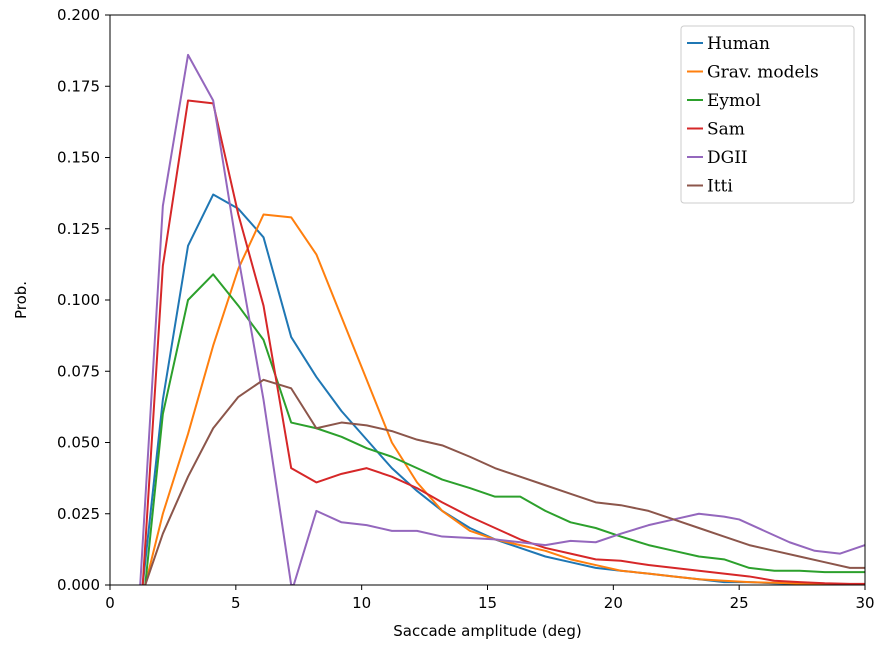 The image size is (876, 646). Describe the element at coordinates (78, 229) in the screenshot. I see `y-tick-label: 0.125` at that location.